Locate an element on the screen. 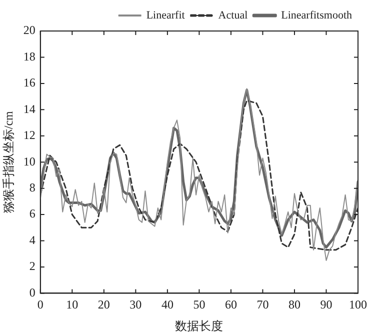  y-tick-label: 2 is located at coordinates (32, 266).